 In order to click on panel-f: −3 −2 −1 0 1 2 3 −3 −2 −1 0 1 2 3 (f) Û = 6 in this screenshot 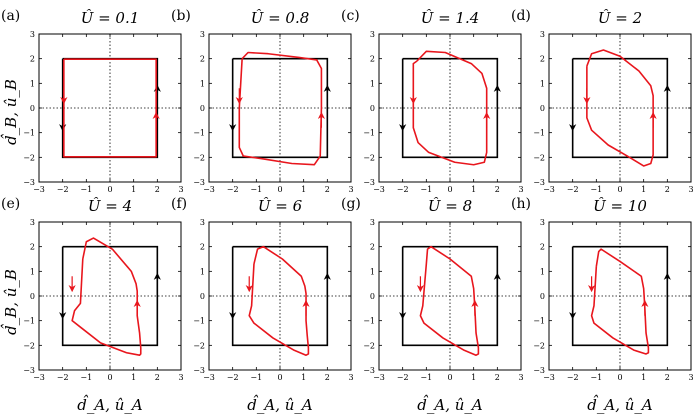, I will do `click(262, 289)`.